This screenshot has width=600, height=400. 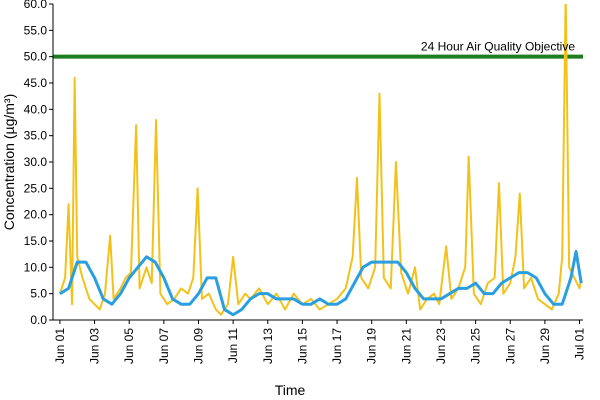 I want to click on x-tick-label: Jun 27, so click(x=510, y=346).